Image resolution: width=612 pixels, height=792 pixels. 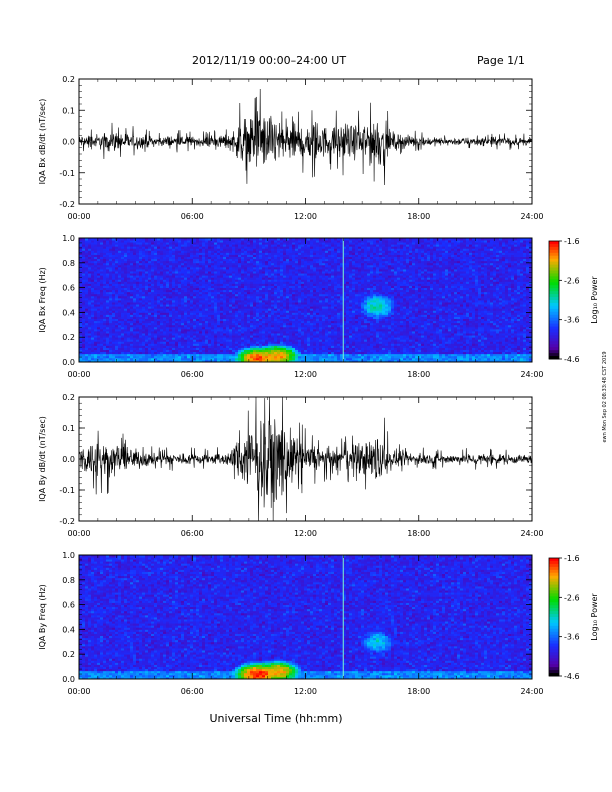 I want to click on x-tick-label: 12:00, so click(x=305, y=216).